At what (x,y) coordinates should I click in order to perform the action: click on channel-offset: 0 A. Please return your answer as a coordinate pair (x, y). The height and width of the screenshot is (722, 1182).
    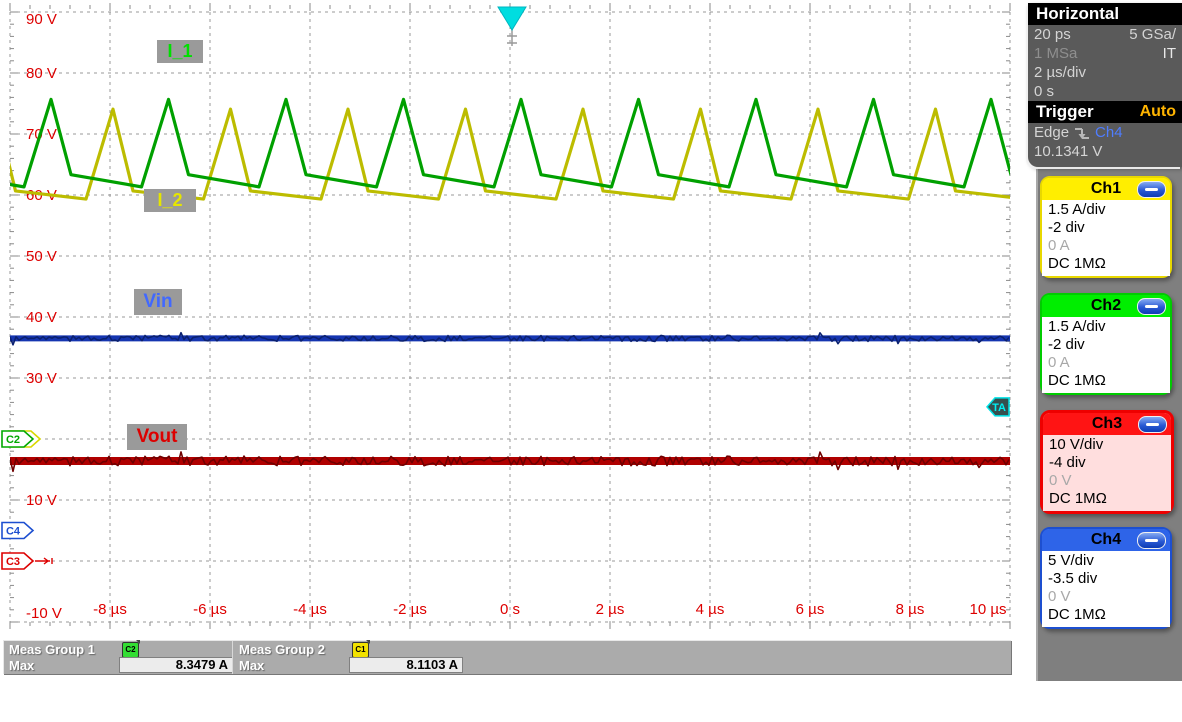
    Looking at the image, I should click on (1059, 362).